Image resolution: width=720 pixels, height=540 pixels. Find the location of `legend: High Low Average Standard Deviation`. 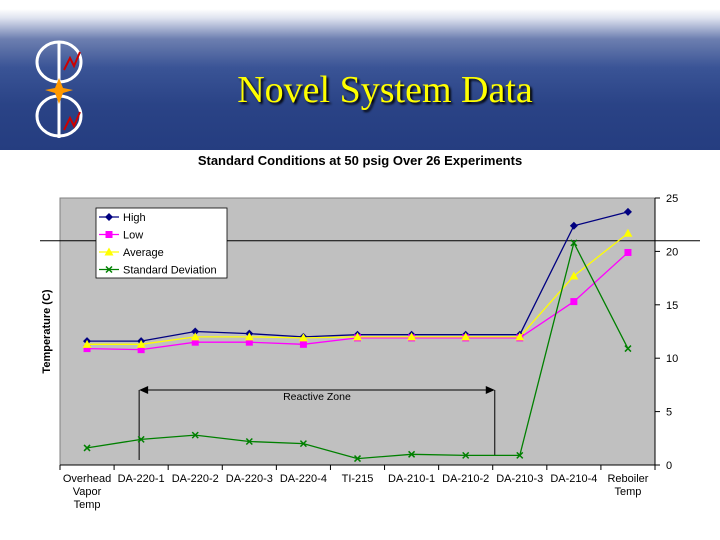

legend: High Low Average Standard Deviation is located at coordinates (161, 243).